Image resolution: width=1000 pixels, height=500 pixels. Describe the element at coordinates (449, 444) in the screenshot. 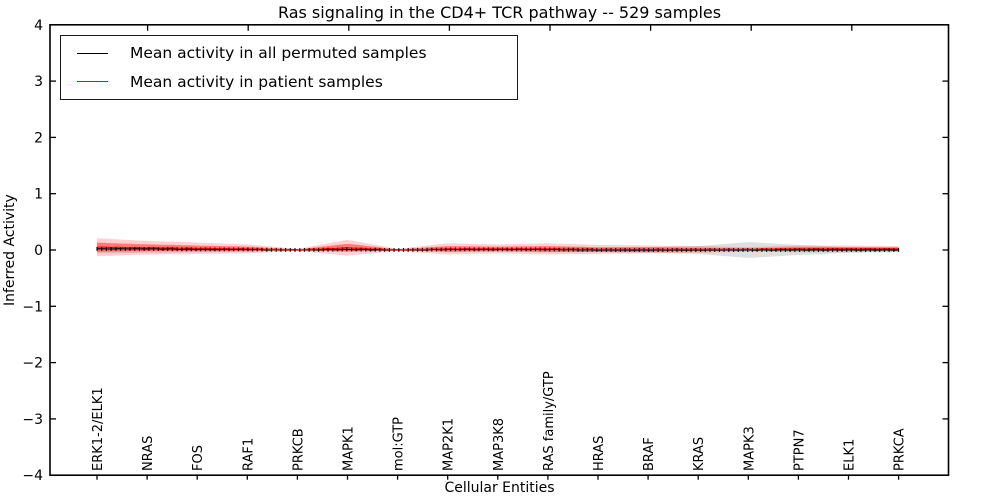

I see `entity-label: MAP2K1` at that location.